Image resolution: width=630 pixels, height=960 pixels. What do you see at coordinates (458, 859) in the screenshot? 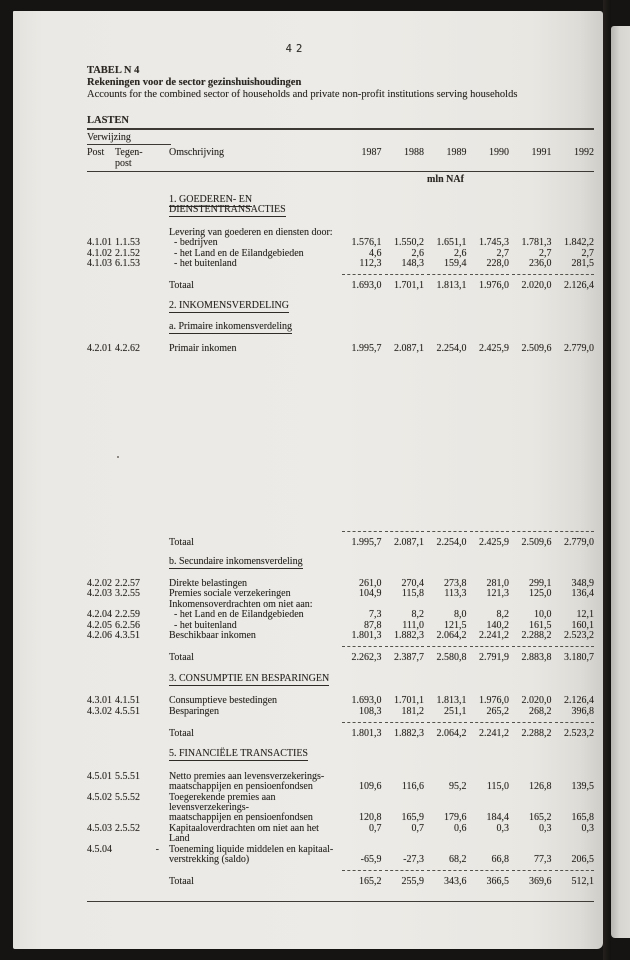
I see `value-cell: 68,2` at bounding box center [458, 859].